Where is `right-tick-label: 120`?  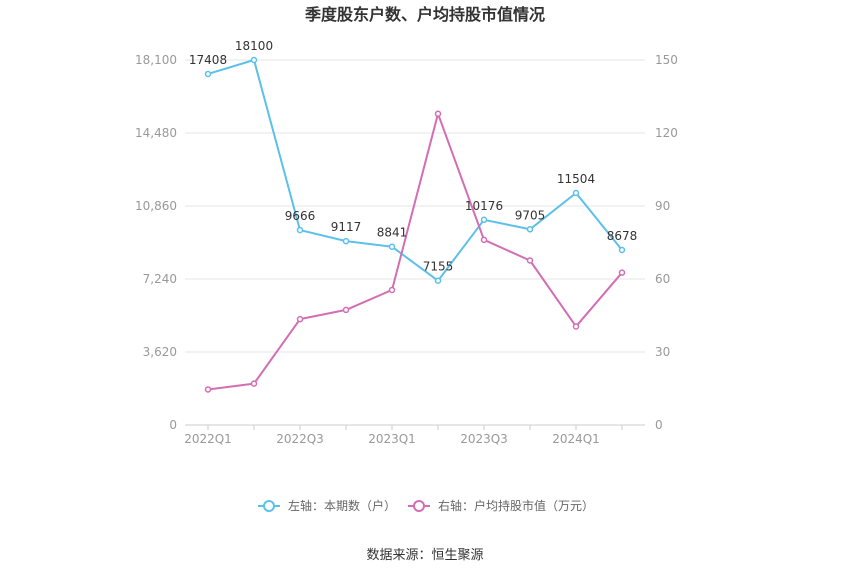 right-tick-label: 120 is located at coordinates (666, 133).